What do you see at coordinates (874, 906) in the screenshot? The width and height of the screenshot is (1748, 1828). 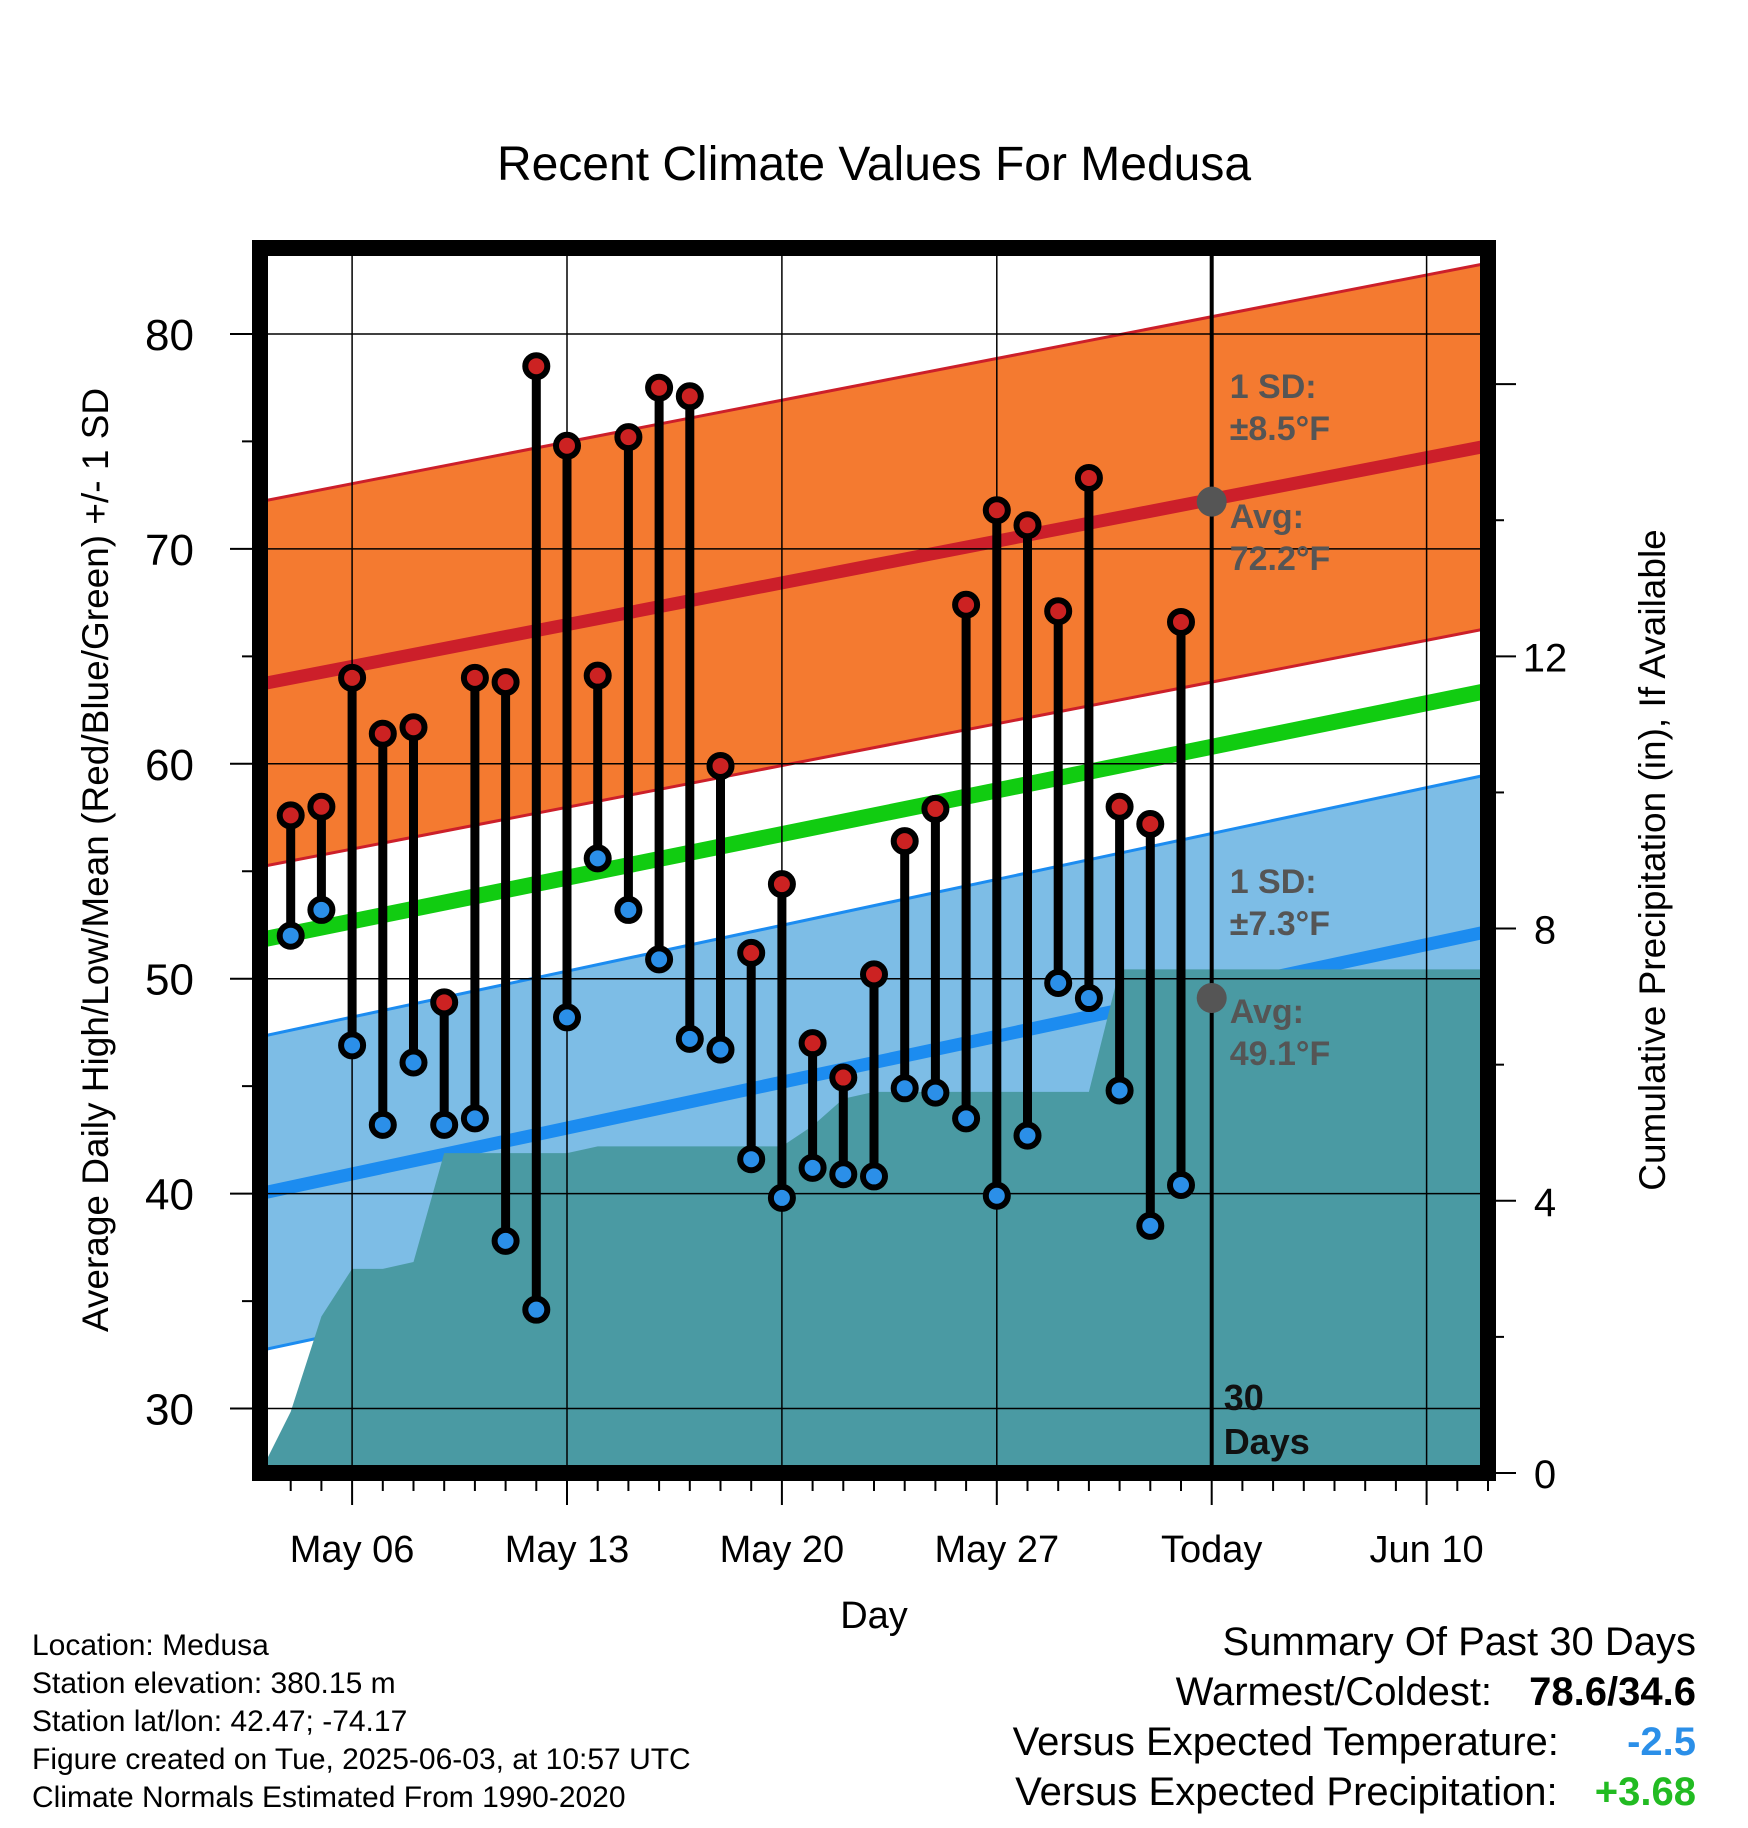 I see `low-upper-edge` at bounding box center [874, 906].